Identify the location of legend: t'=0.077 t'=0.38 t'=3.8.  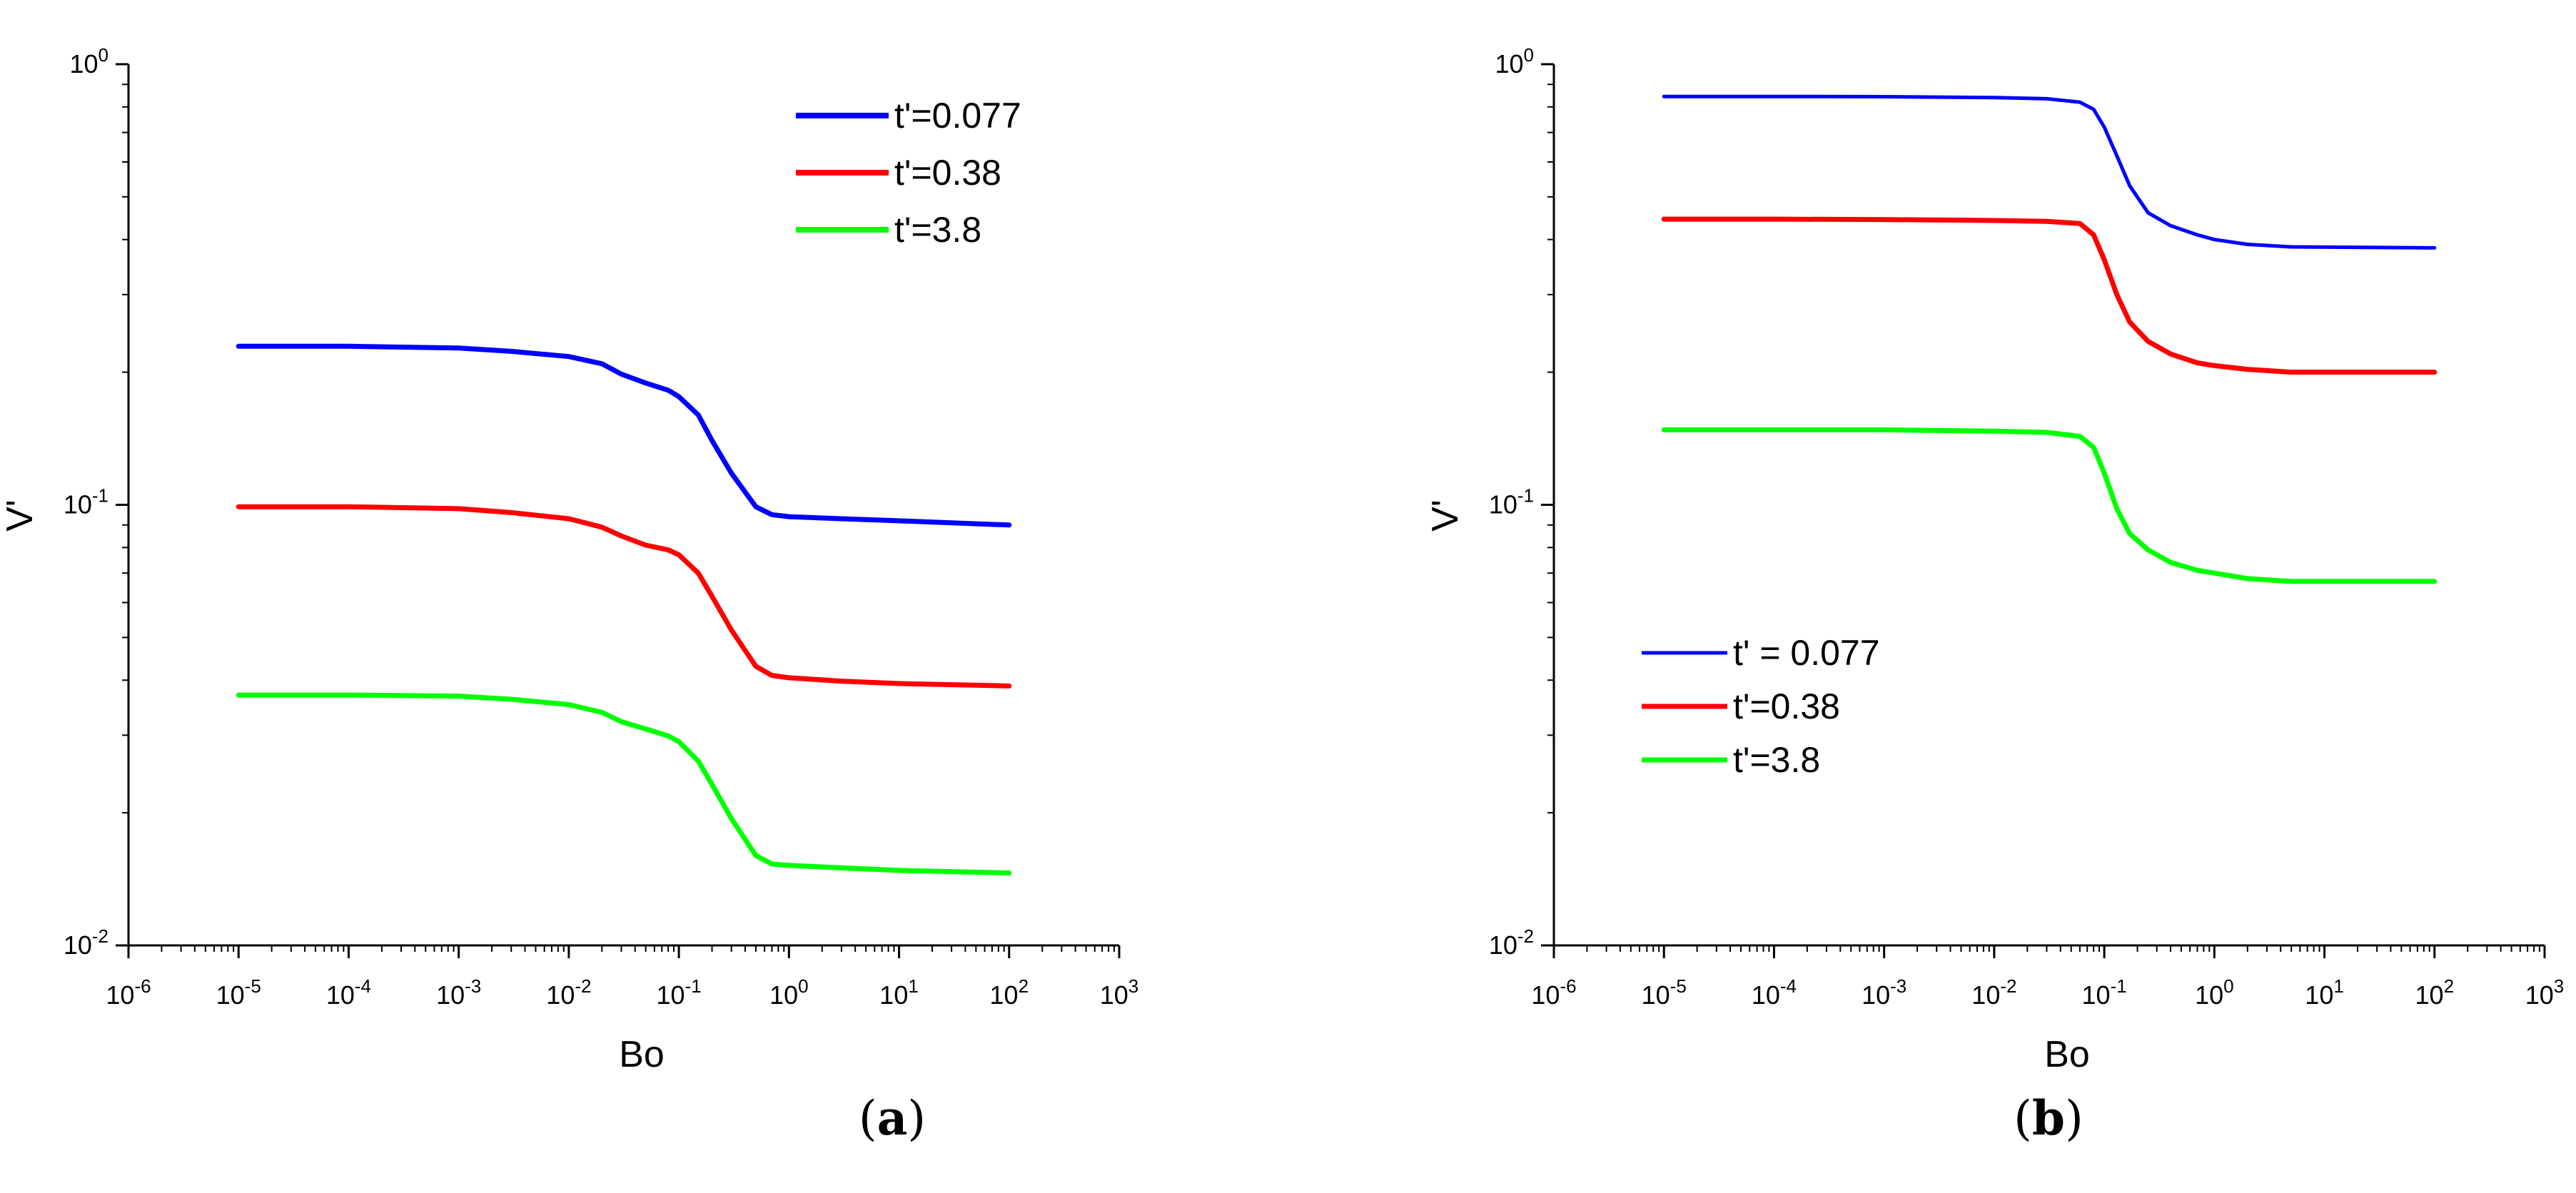
(908, 173).